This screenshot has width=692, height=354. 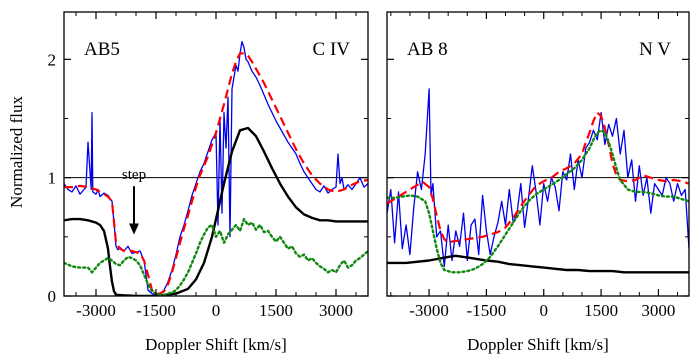 What do you see at coordinates (538, 264) in the screenshot?
I see `series-model-component-line` at bounding box center [538, 264].